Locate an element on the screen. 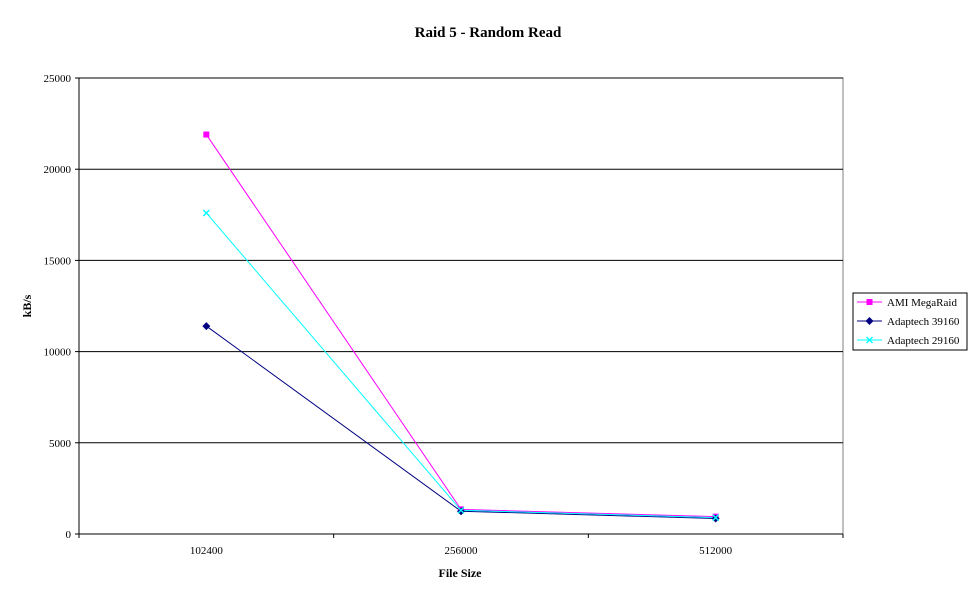  legend: AMI MegaRaid Adaptech 39160 Adaptech 29160 is located at coordinates (910, 321).